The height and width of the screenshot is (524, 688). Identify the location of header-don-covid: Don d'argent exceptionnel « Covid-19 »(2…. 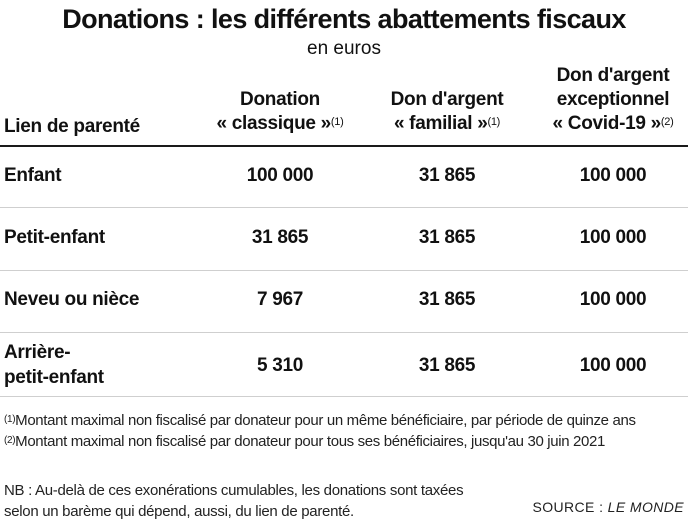
(613, 100).